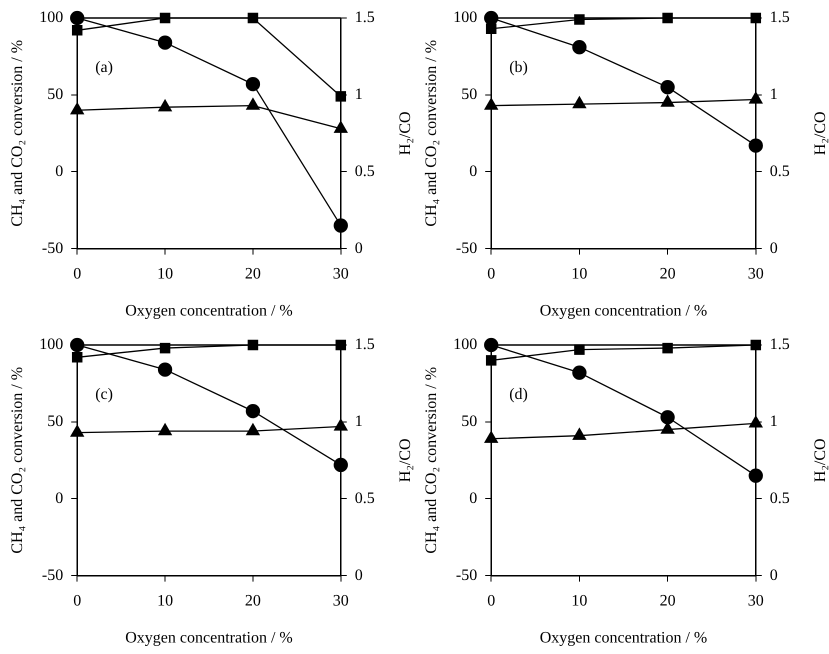  Describe the element at coordinates (104, 395) in the screenshot. I see `annotation: (c)` at that location.